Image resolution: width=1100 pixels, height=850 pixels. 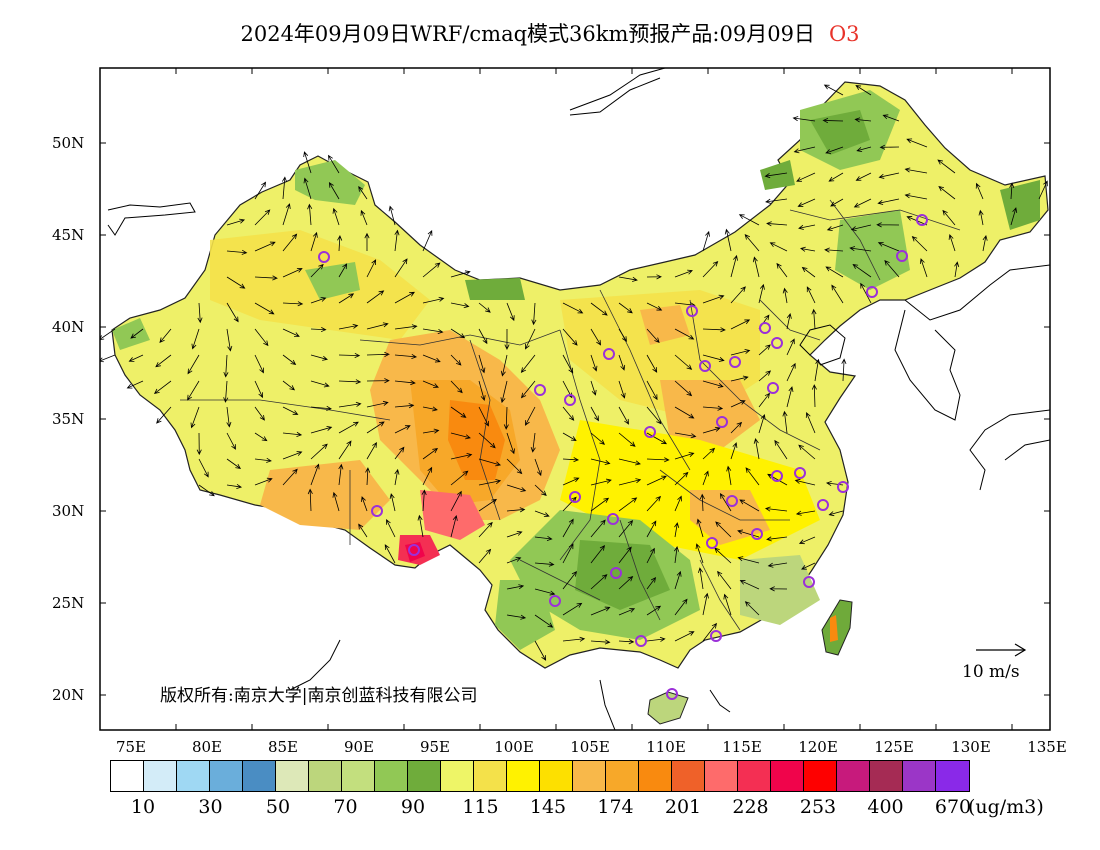 I want to click on pollutant-species: O3, so click(x=844, y=34).